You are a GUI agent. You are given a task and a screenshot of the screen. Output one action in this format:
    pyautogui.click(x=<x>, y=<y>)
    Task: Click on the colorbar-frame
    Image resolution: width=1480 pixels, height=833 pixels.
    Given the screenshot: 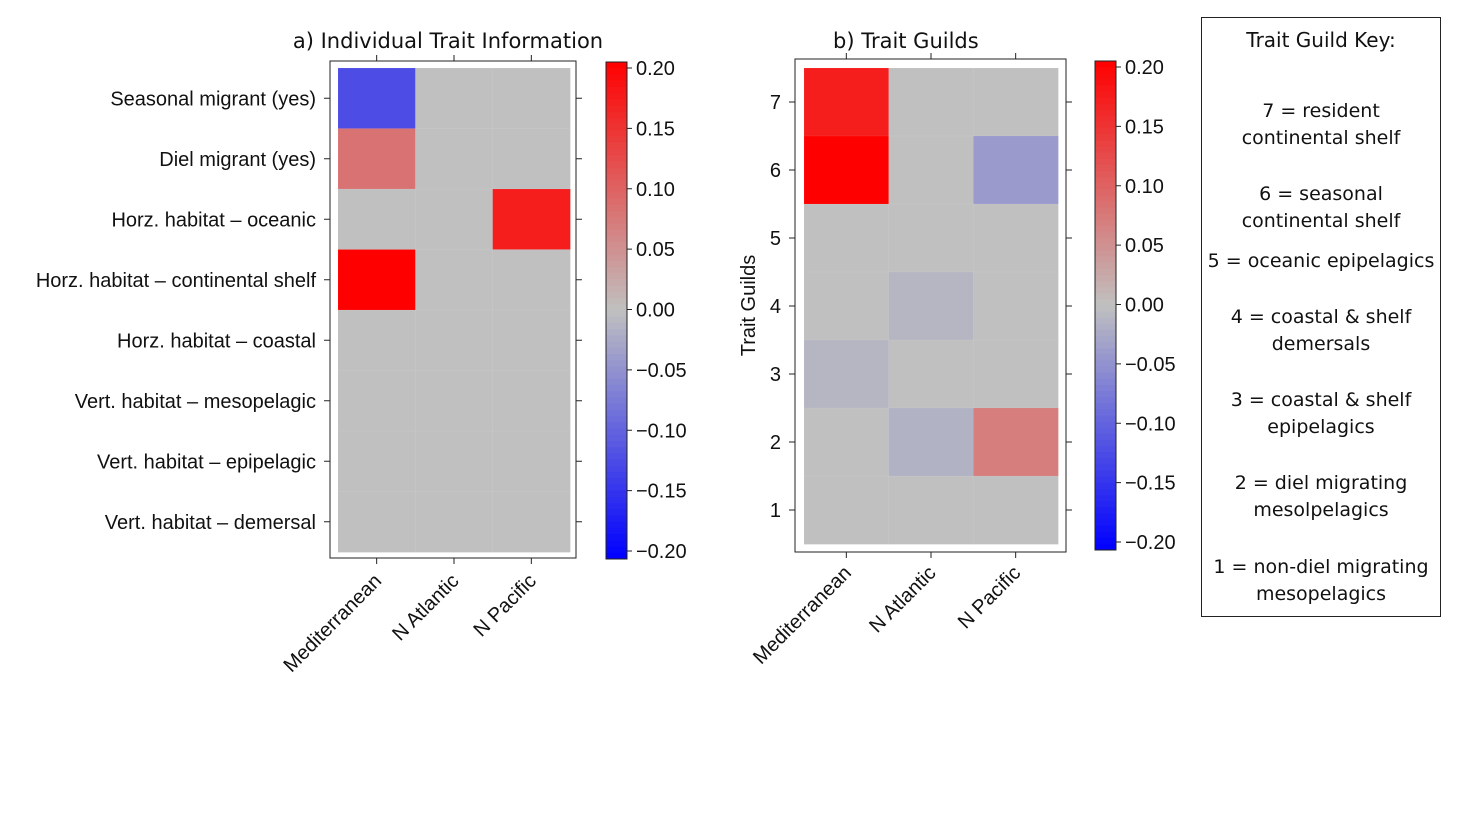 What is the action you would take?
    pyautogui.click(x=616, y=310)
    